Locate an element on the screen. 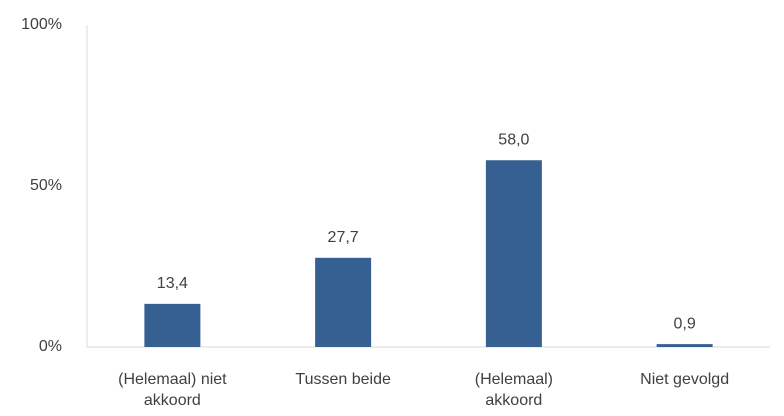  value-label: 13,4 is located at coordinates (172, 283).